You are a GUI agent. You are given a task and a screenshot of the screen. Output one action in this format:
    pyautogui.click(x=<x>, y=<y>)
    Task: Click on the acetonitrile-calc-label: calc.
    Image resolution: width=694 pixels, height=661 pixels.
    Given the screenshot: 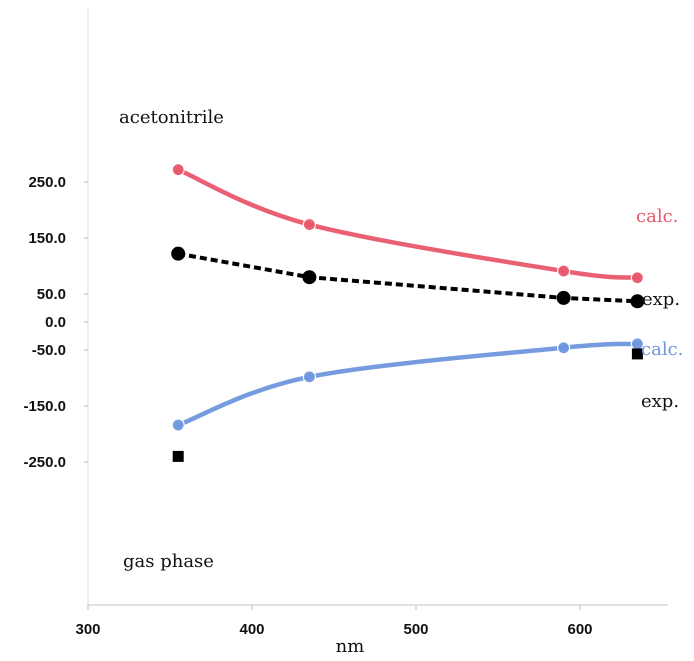 What is the action you would take?
    pyautogui.click(x=657, y=216)
    